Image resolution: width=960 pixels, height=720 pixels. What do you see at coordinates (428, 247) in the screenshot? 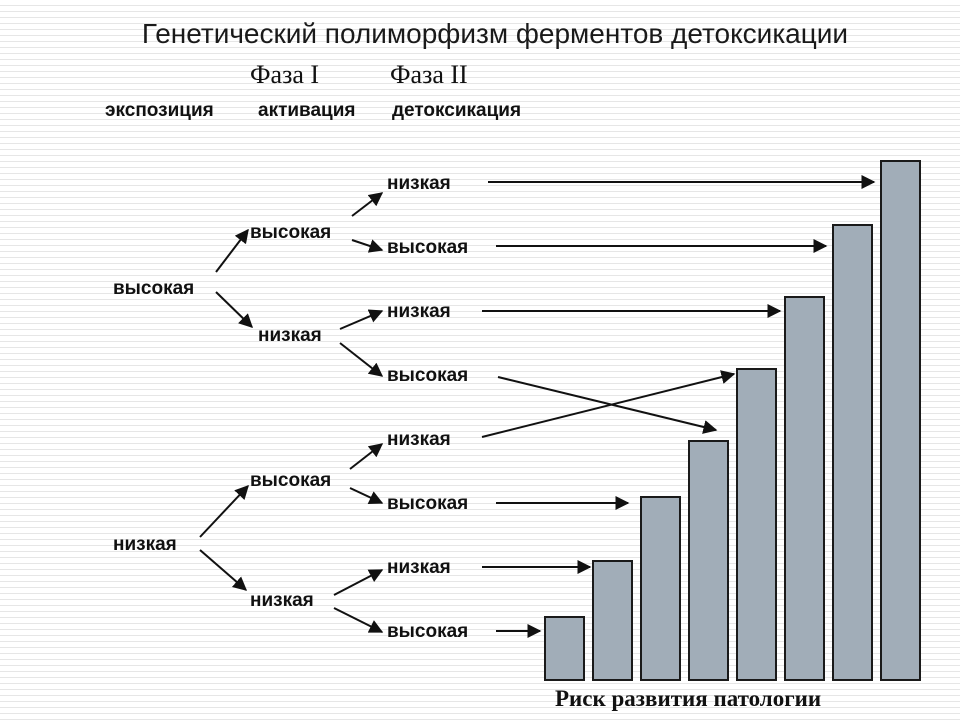
I see `detox-label-2: высокая` at bounding box center [428, 247].